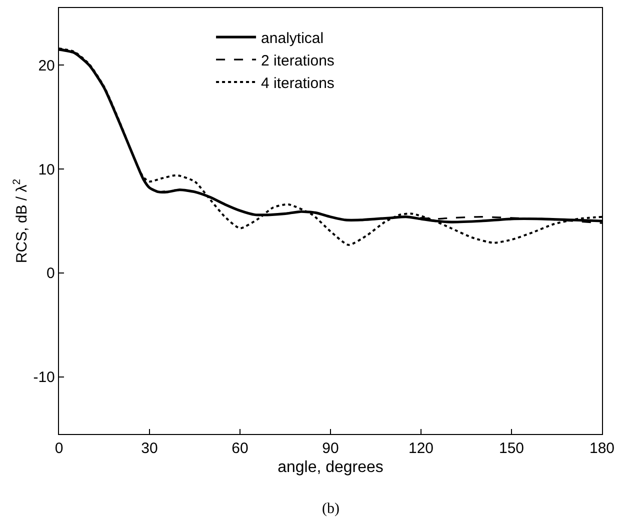  What do you see at coordinates (44, 377) in the screenshot?
I see `y-tick-label: -10` at bounding box center [44, 377].